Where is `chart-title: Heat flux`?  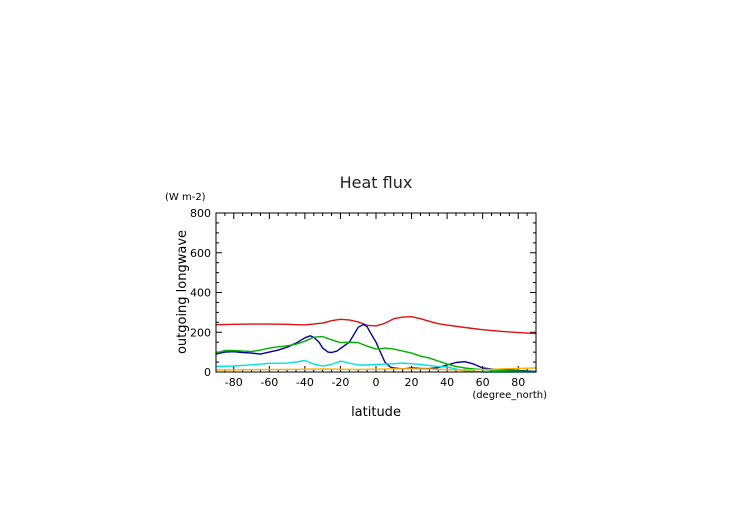
chart-title: Heat flux is located at coordinates (376, 182).